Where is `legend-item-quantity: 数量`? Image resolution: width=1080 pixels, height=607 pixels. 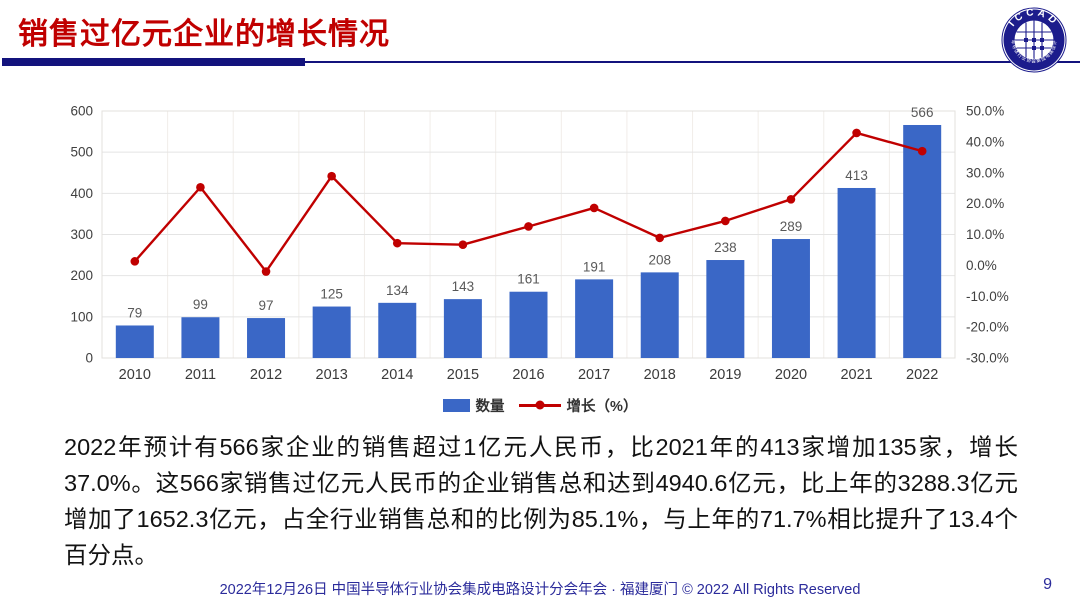 legend-item-quantity: 数量 is located at coordinates (473, 405).